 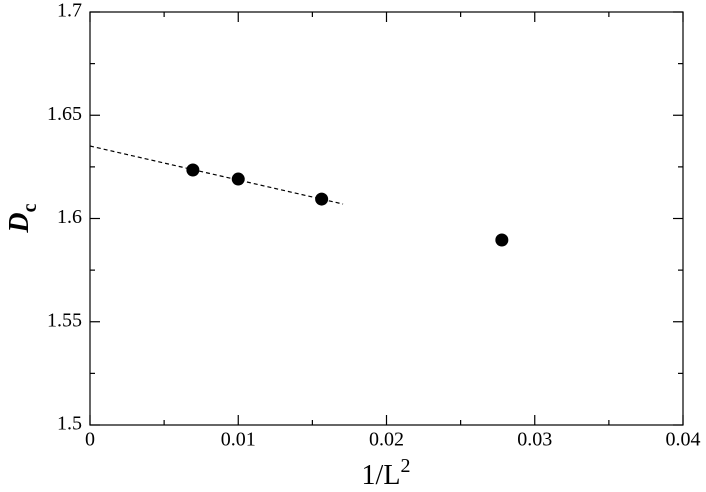 I want to click on y-axis-label: Dc, so click(x=22, y=218).